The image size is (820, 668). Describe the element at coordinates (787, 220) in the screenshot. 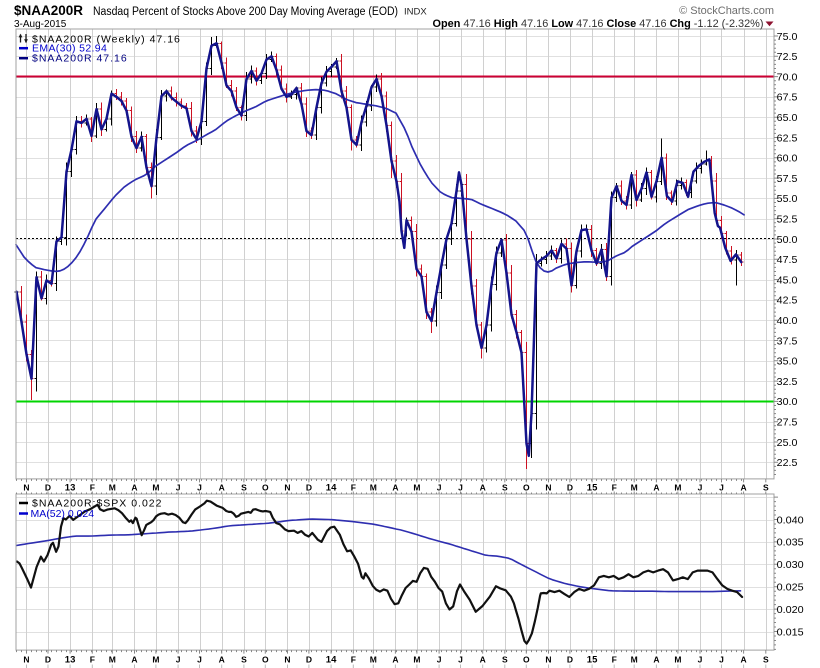

I see `svg-text: 52.5` at that location.